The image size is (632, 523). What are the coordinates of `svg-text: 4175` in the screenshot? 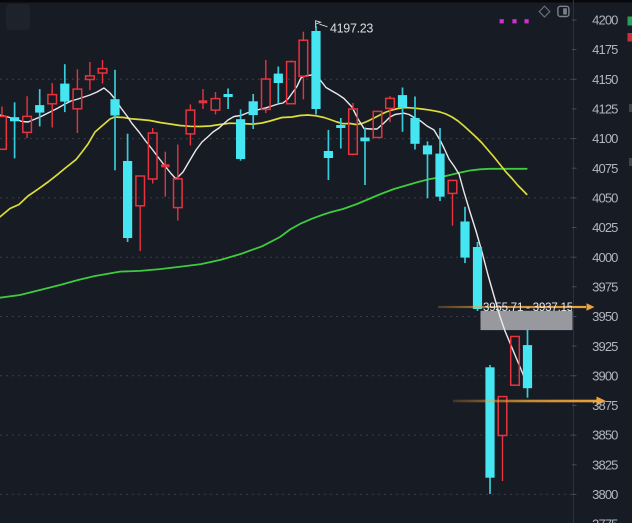 It's located at (605, 49).